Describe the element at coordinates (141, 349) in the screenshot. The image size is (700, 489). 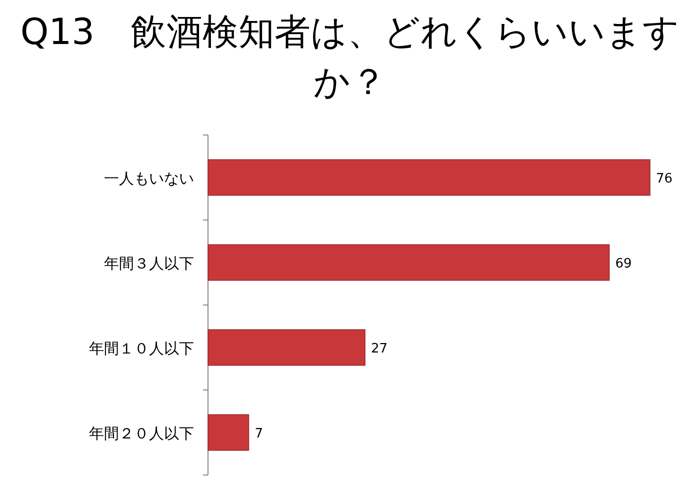
I see `y-tick-label: 年間１０人以下` at that location.